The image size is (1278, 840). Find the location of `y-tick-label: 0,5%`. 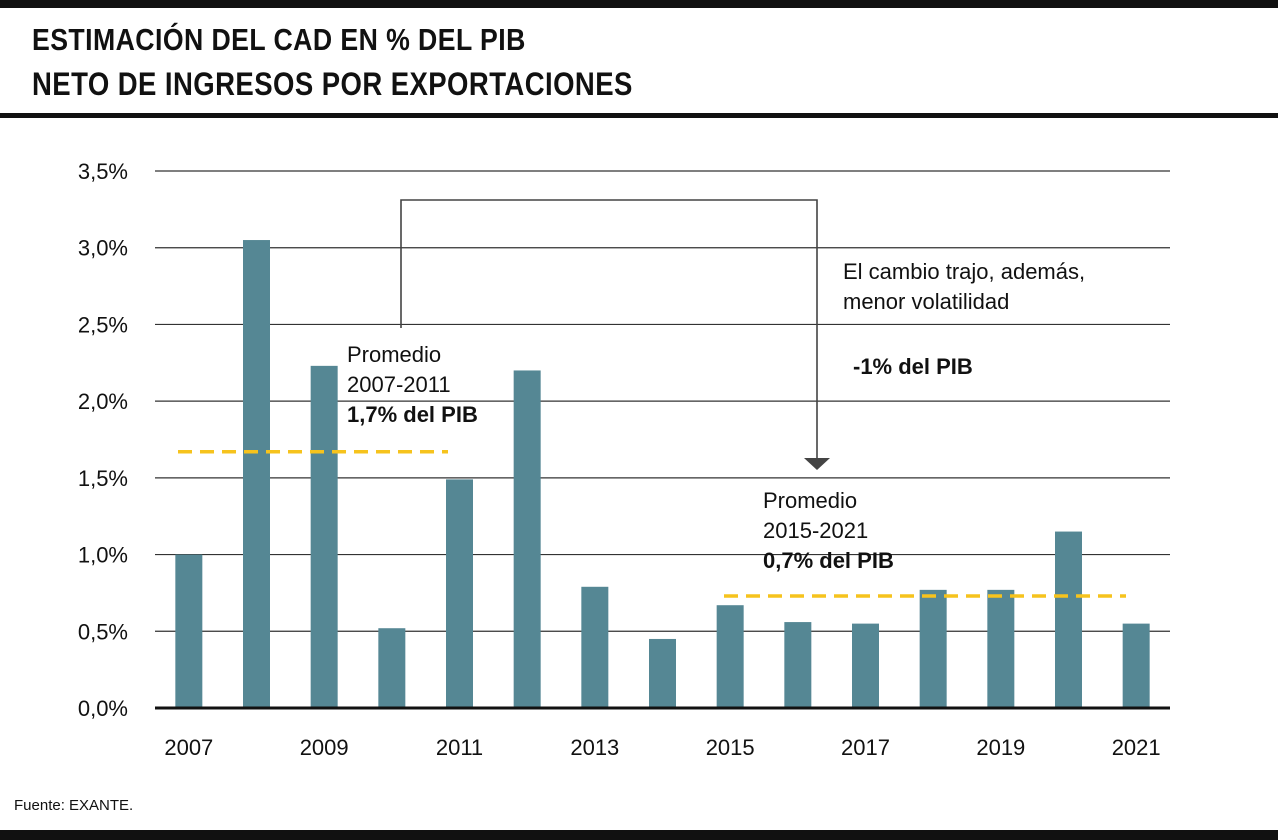

y-tick-label: 0,5% is located at coordinates (103, 631).